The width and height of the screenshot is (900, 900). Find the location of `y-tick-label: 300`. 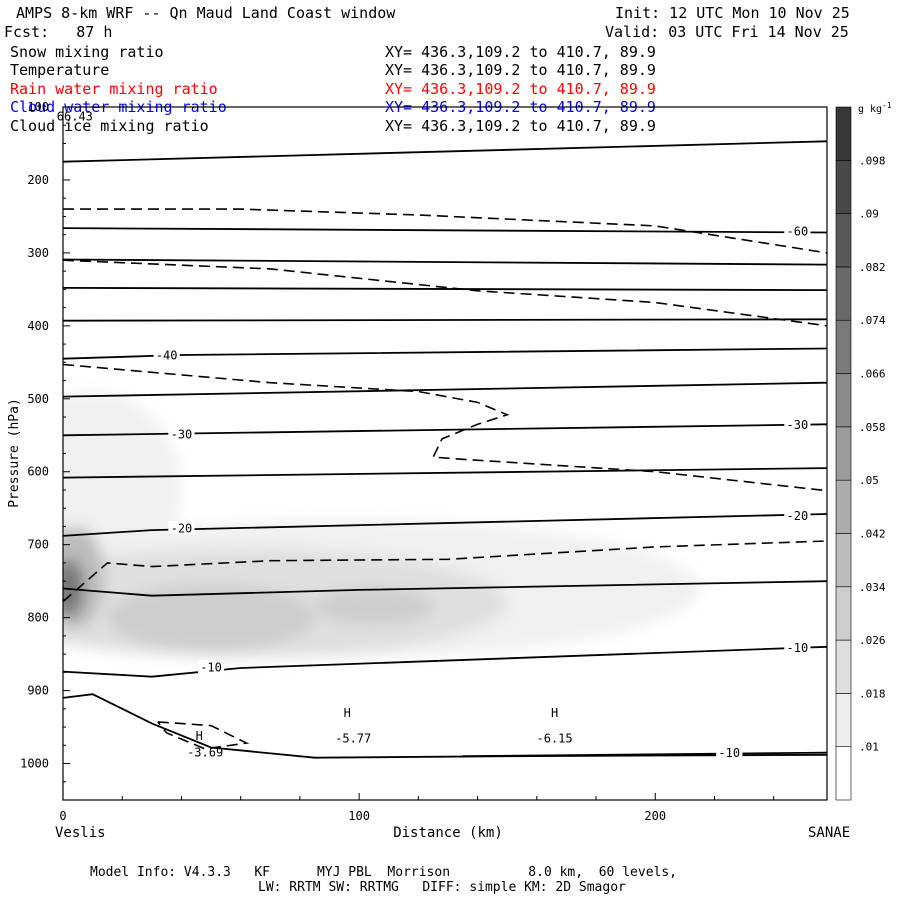

y-tick-label: 300 is located at coordinates (38, 253).